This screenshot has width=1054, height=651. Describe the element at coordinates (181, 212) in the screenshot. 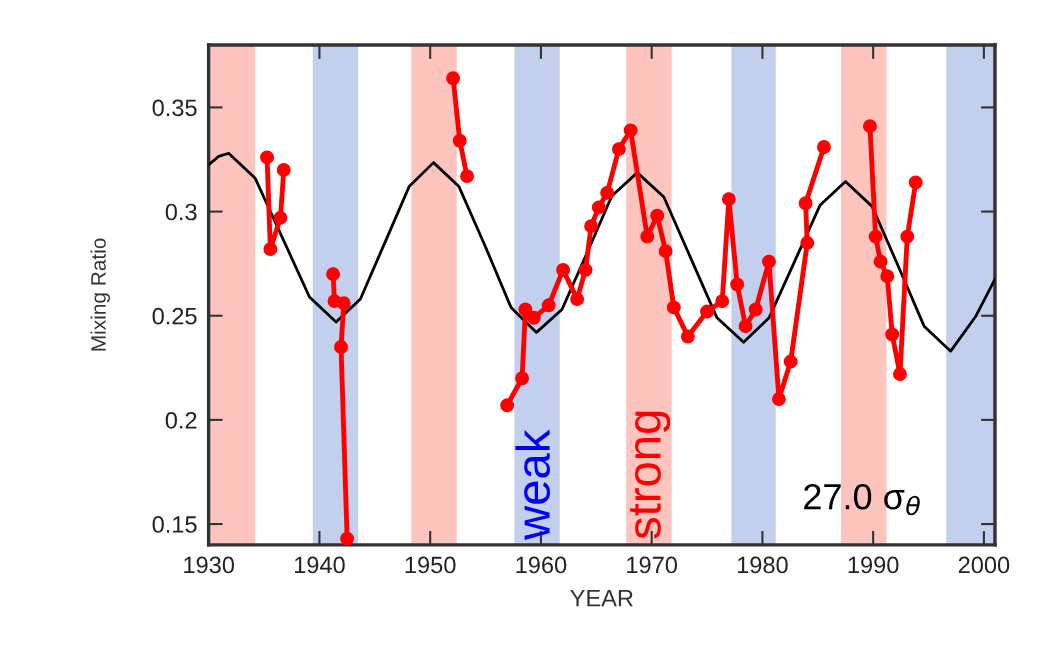

I see `y-tick-label: 0.3` at that location.